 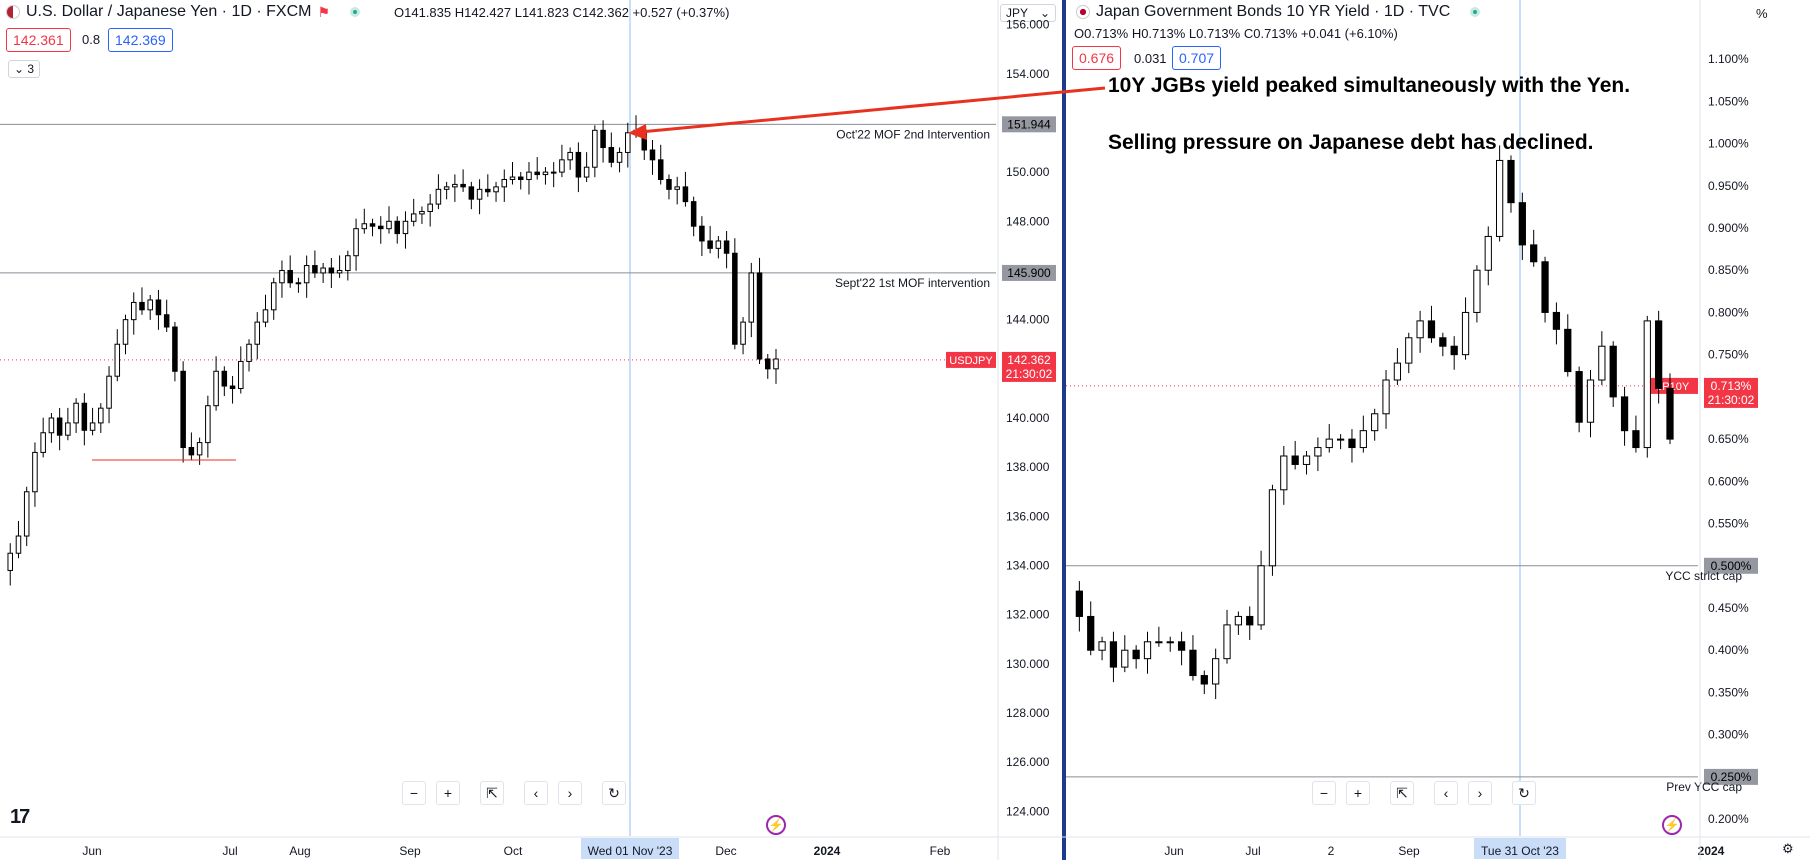 What do you see at coordinates (1728, 735) in the screenshot?
I see `jp10y-ytick-label: 0.300%` at bounding box center [1728, 735].